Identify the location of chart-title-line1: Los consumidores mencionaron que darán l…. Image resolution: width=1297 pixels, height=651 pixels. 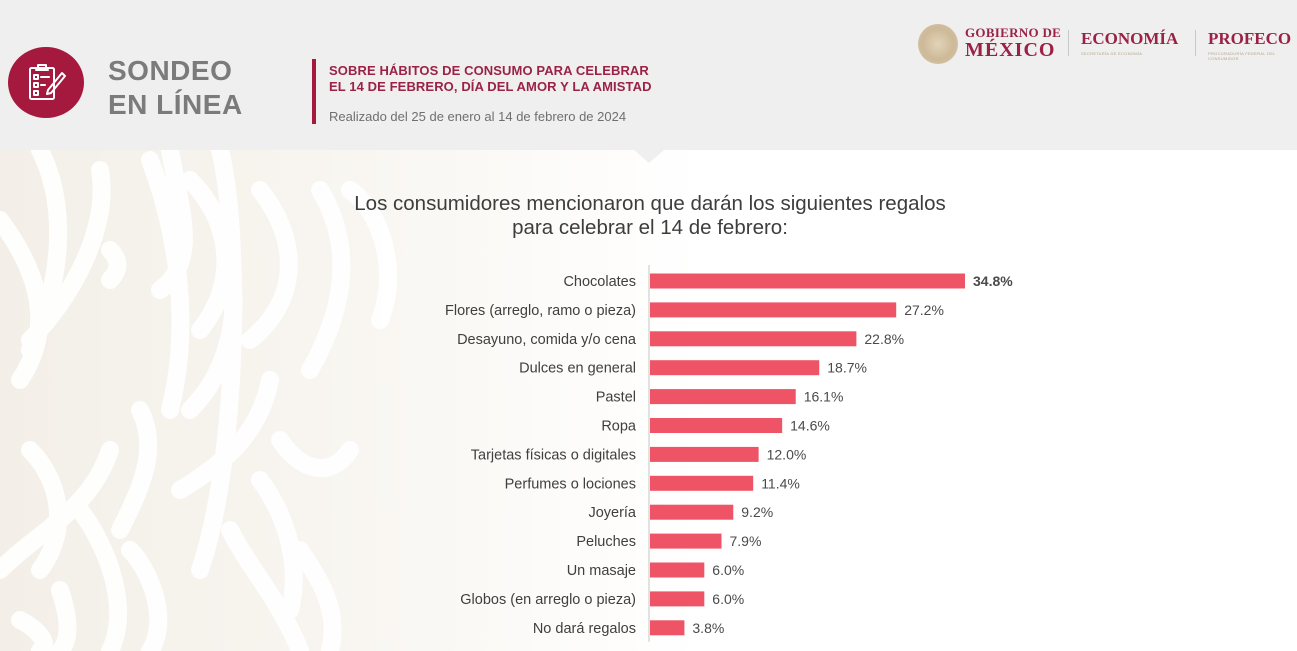
(650, 203).